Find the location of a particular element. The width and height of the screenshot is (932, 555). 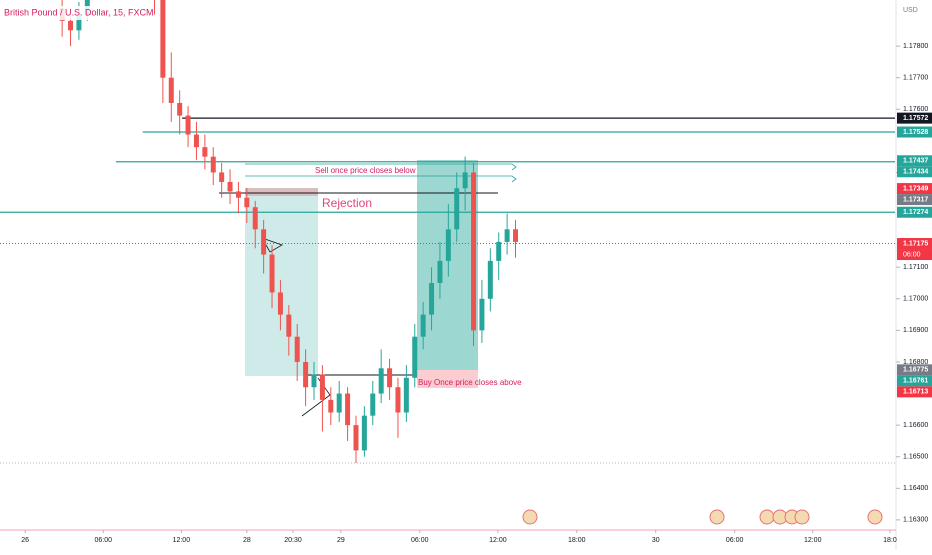

price-tag-label: 1.16713 is located at coordinates (915, 392).